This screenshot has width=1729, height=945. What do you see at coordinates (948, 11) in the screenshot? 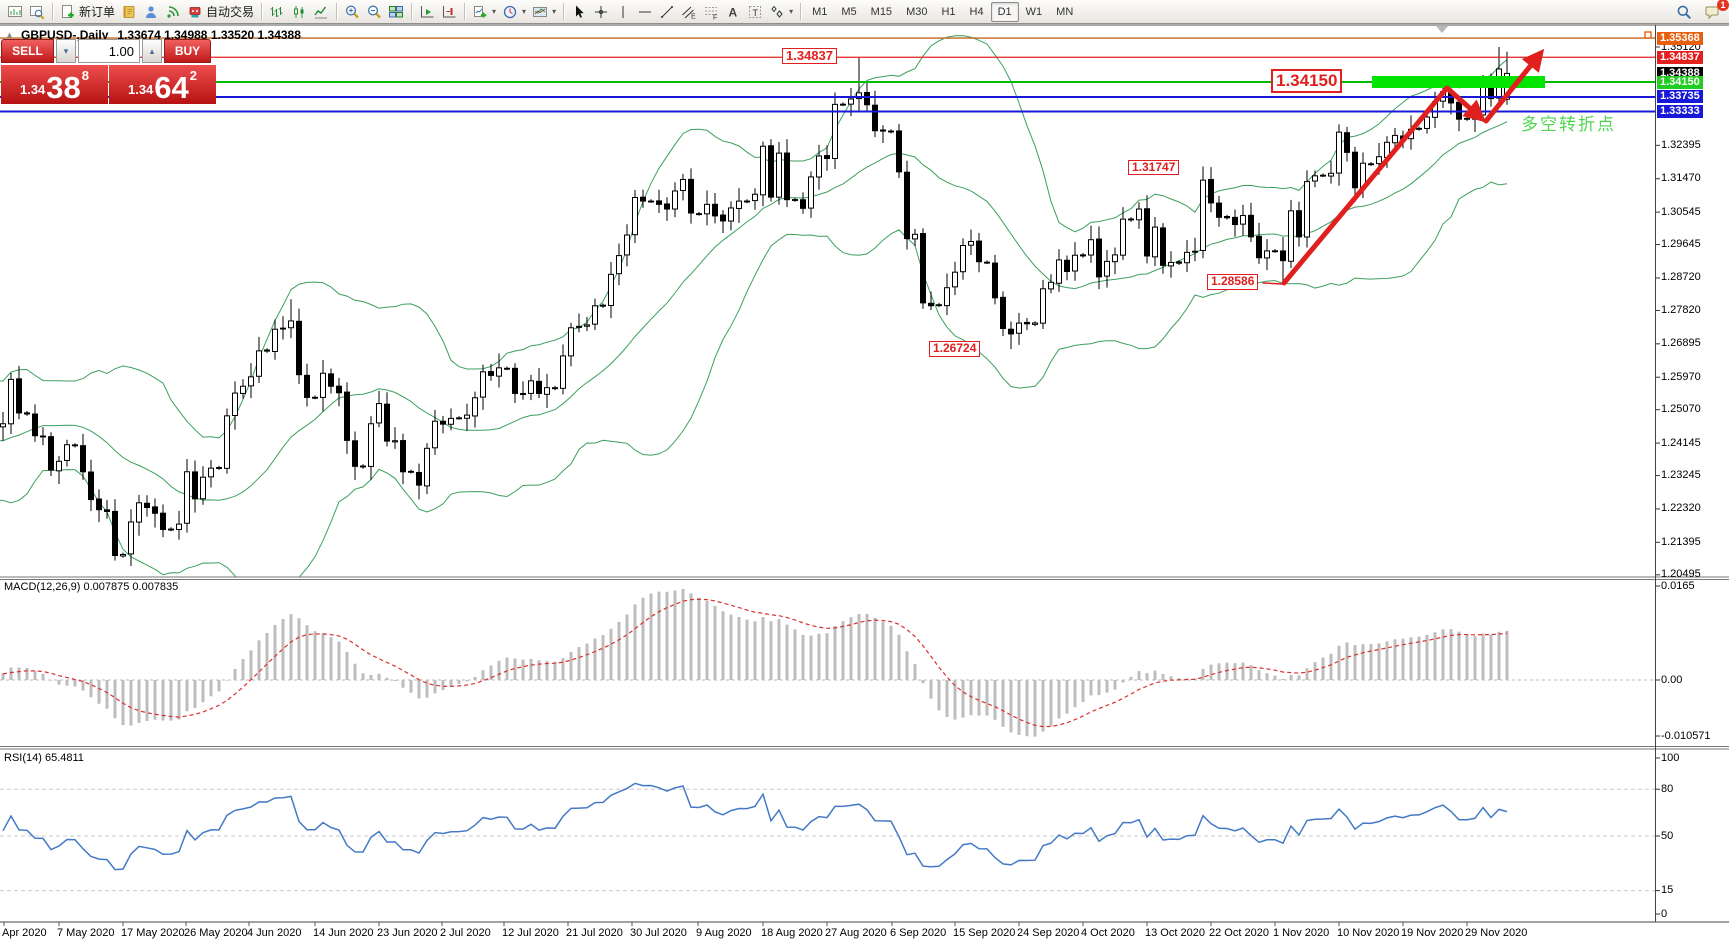
I see `timeframe-h1-button: H1` at bounding box center [948, 11].